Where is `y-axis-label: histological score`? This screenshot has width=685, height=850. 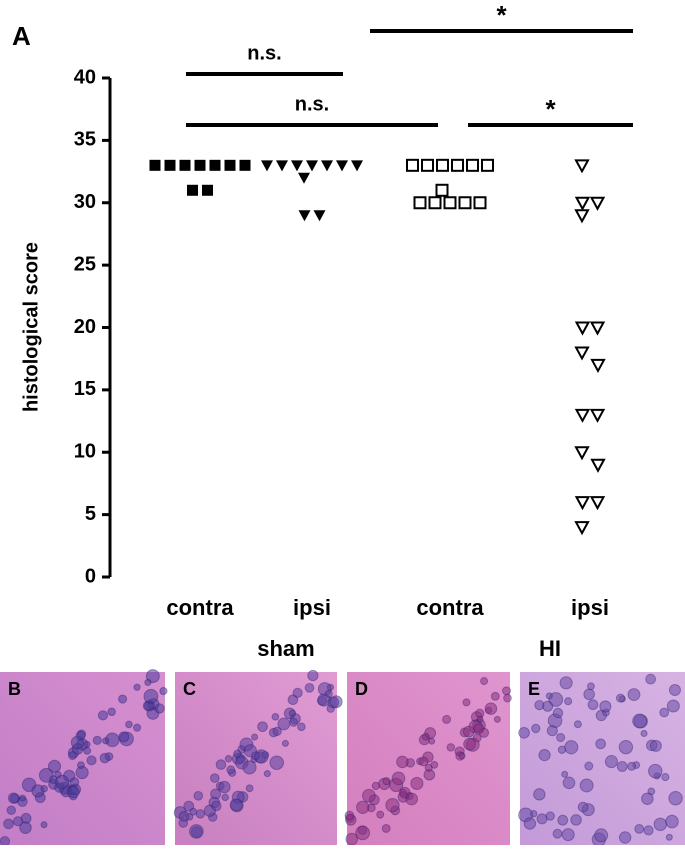 y-axis-label: histological score is located at coordinates (31, 327).